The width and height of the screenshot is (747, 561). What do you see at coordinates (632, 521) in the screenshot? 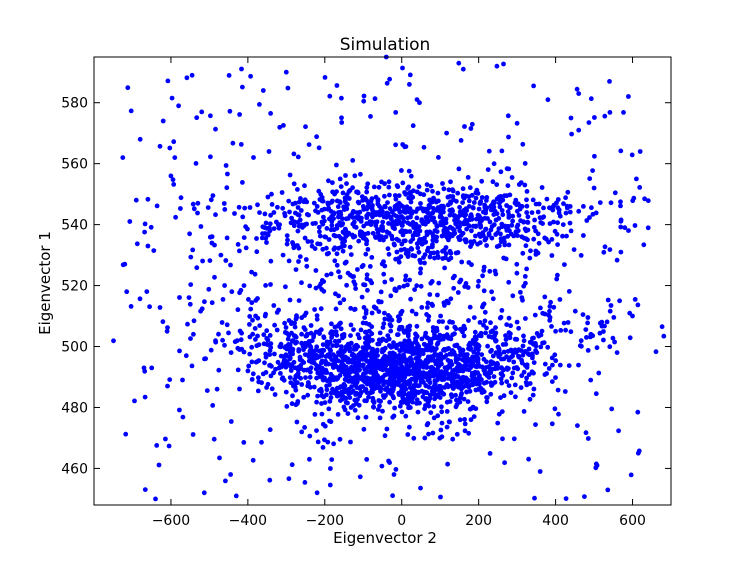
I see `x-tick-label: 600` at bounding box center [632, 521].